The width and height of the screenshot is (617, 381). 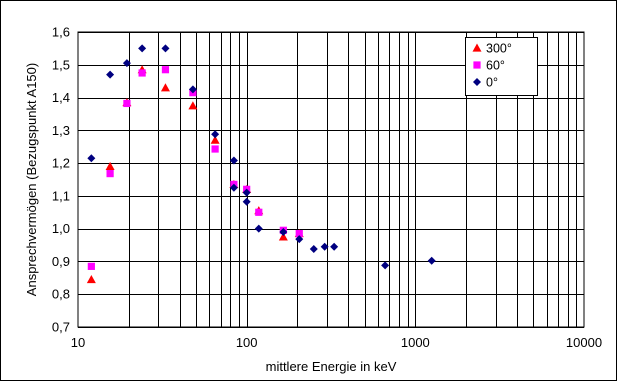 I want to click on x-tick-labels: 10 100 1000 10000, so click(x=336, y=342).